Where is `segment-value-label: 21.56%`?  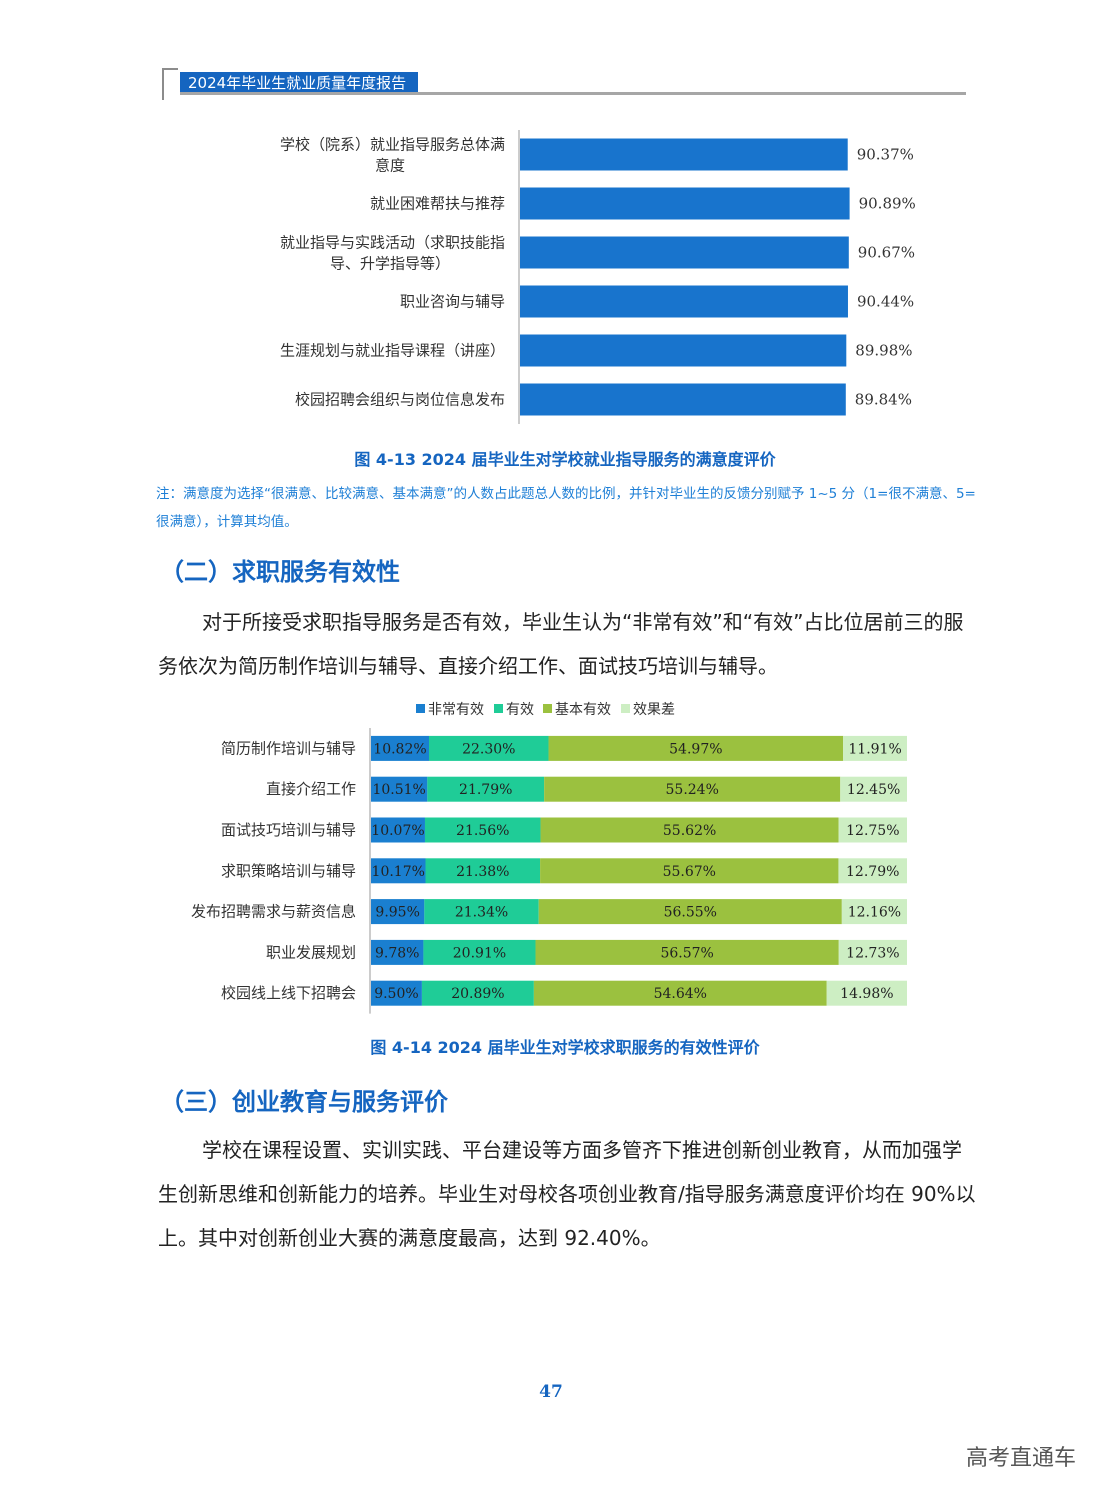 segment-value-label: 21.56% is located at coordinates (482, 831).